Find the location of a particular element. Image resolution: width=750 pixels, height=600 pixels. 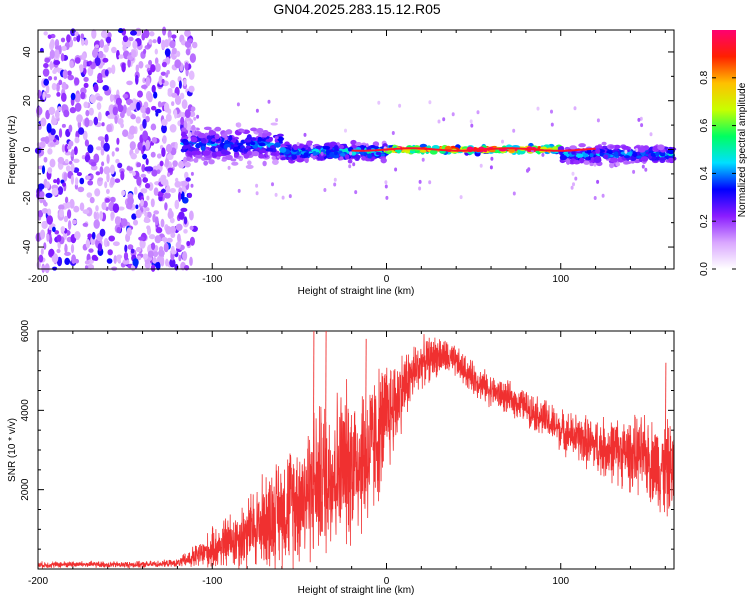

snr-spike is located at coordinates (313, 407).